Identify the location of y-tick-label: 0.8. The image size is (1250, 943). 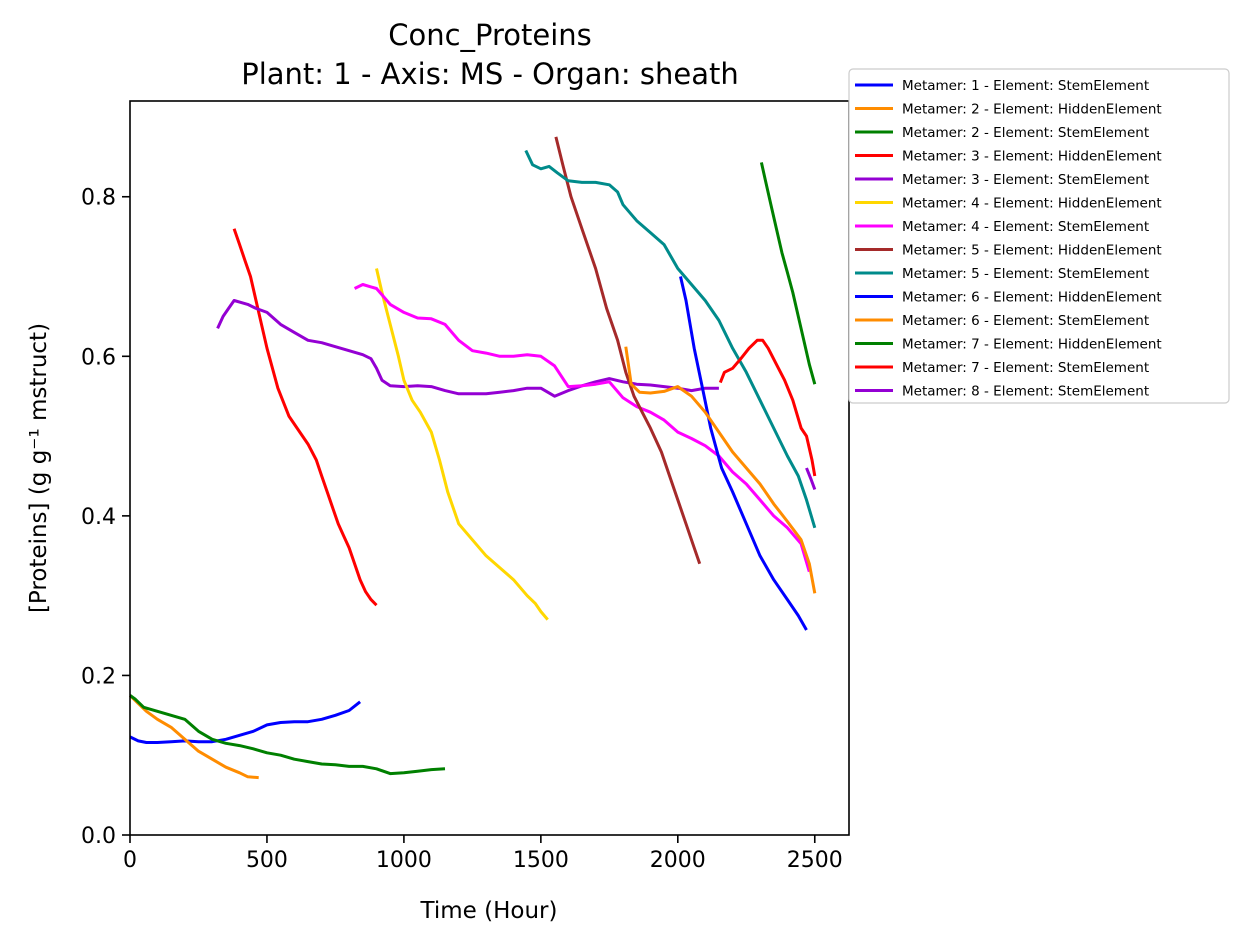
(98, 198).